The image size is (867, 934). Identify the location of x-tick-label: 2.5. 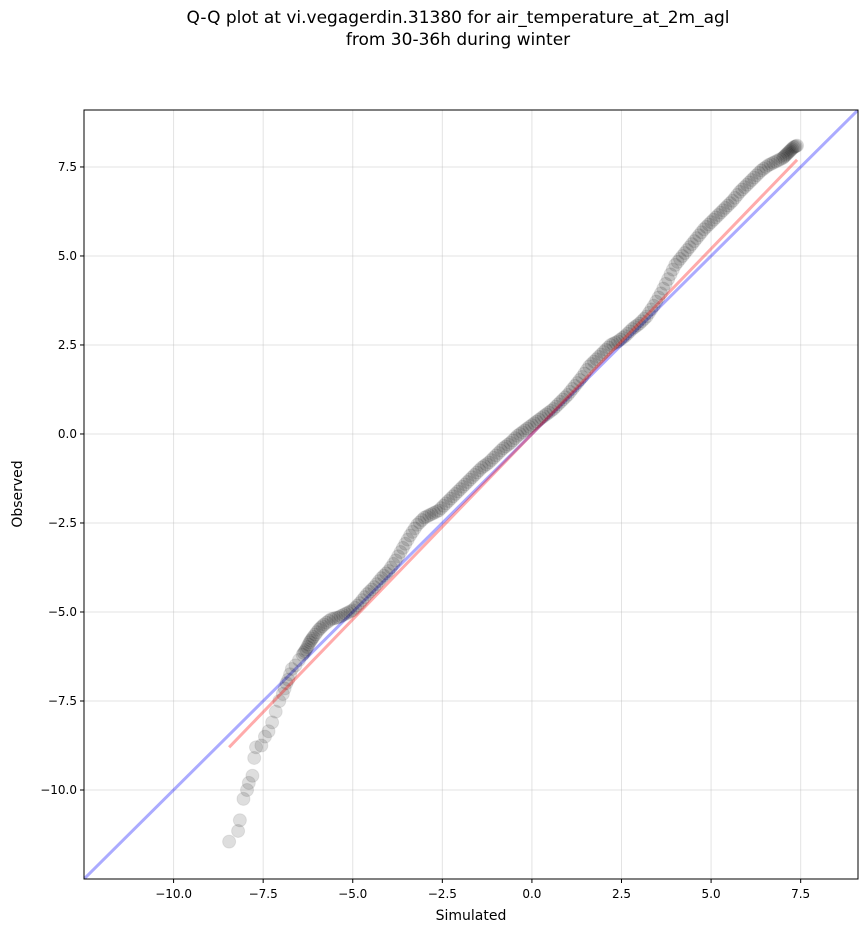
(621, 894).